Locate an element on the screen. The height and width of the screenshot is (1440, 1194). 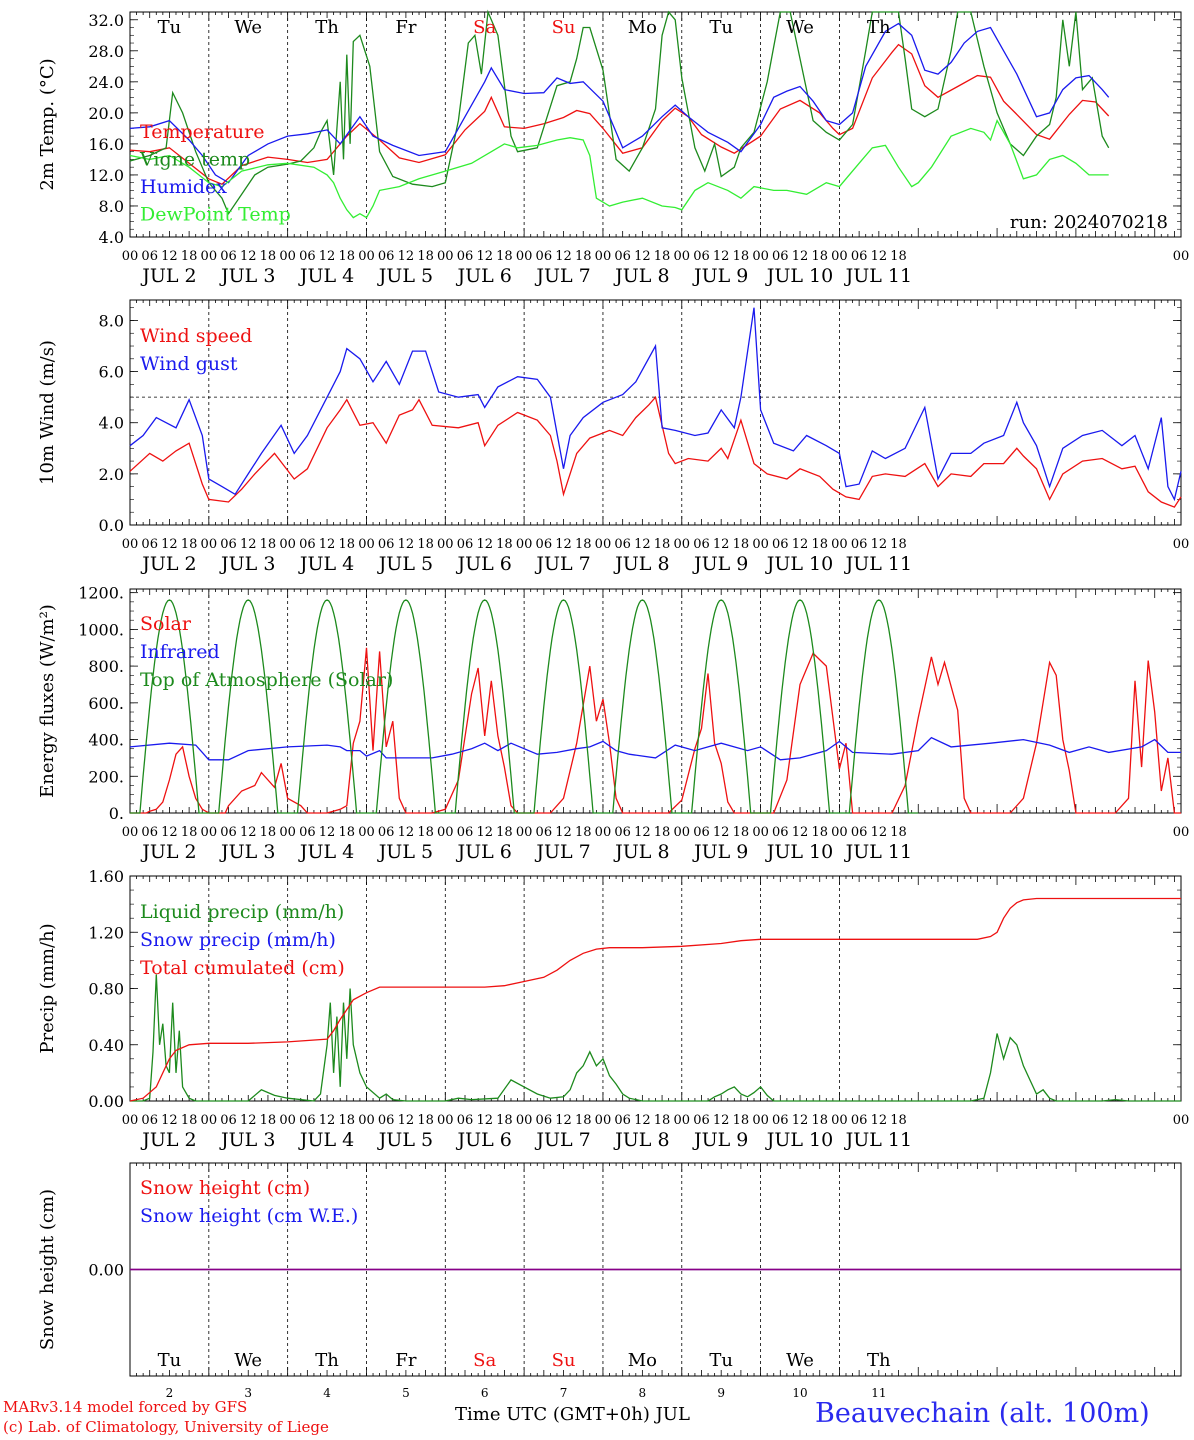
y-tick-label: 200. is located at coordinates (106, 776).